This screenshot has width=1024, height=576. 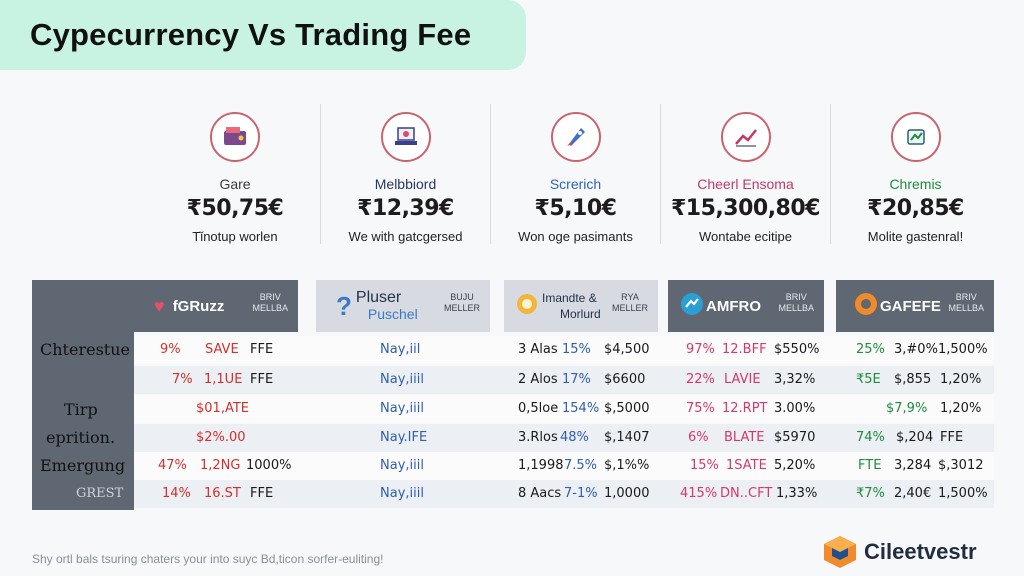 I want to click on fee-cell: 2 Alos, so click(x=538, y=379).